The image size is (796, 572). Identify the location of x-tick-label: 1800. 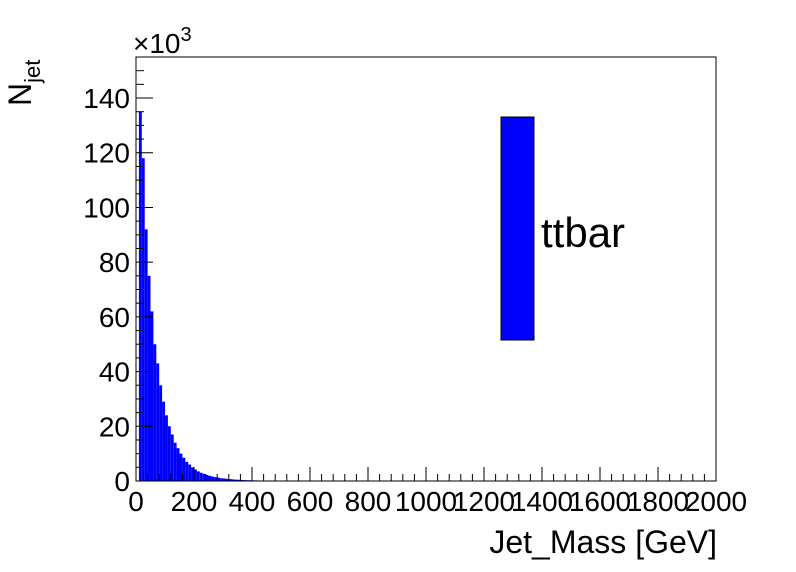
(658, 501).